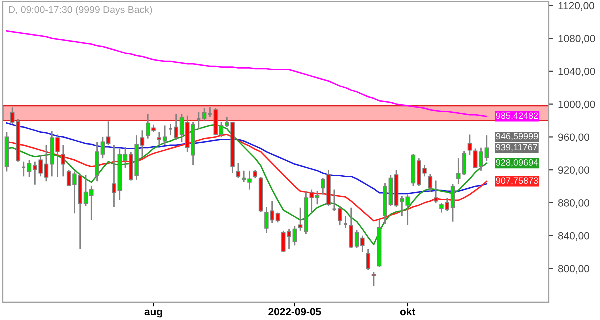  Describe the element at coordinates (576, 6) in the screenshot. I see `y-tick-label: 1120,00` at that location.